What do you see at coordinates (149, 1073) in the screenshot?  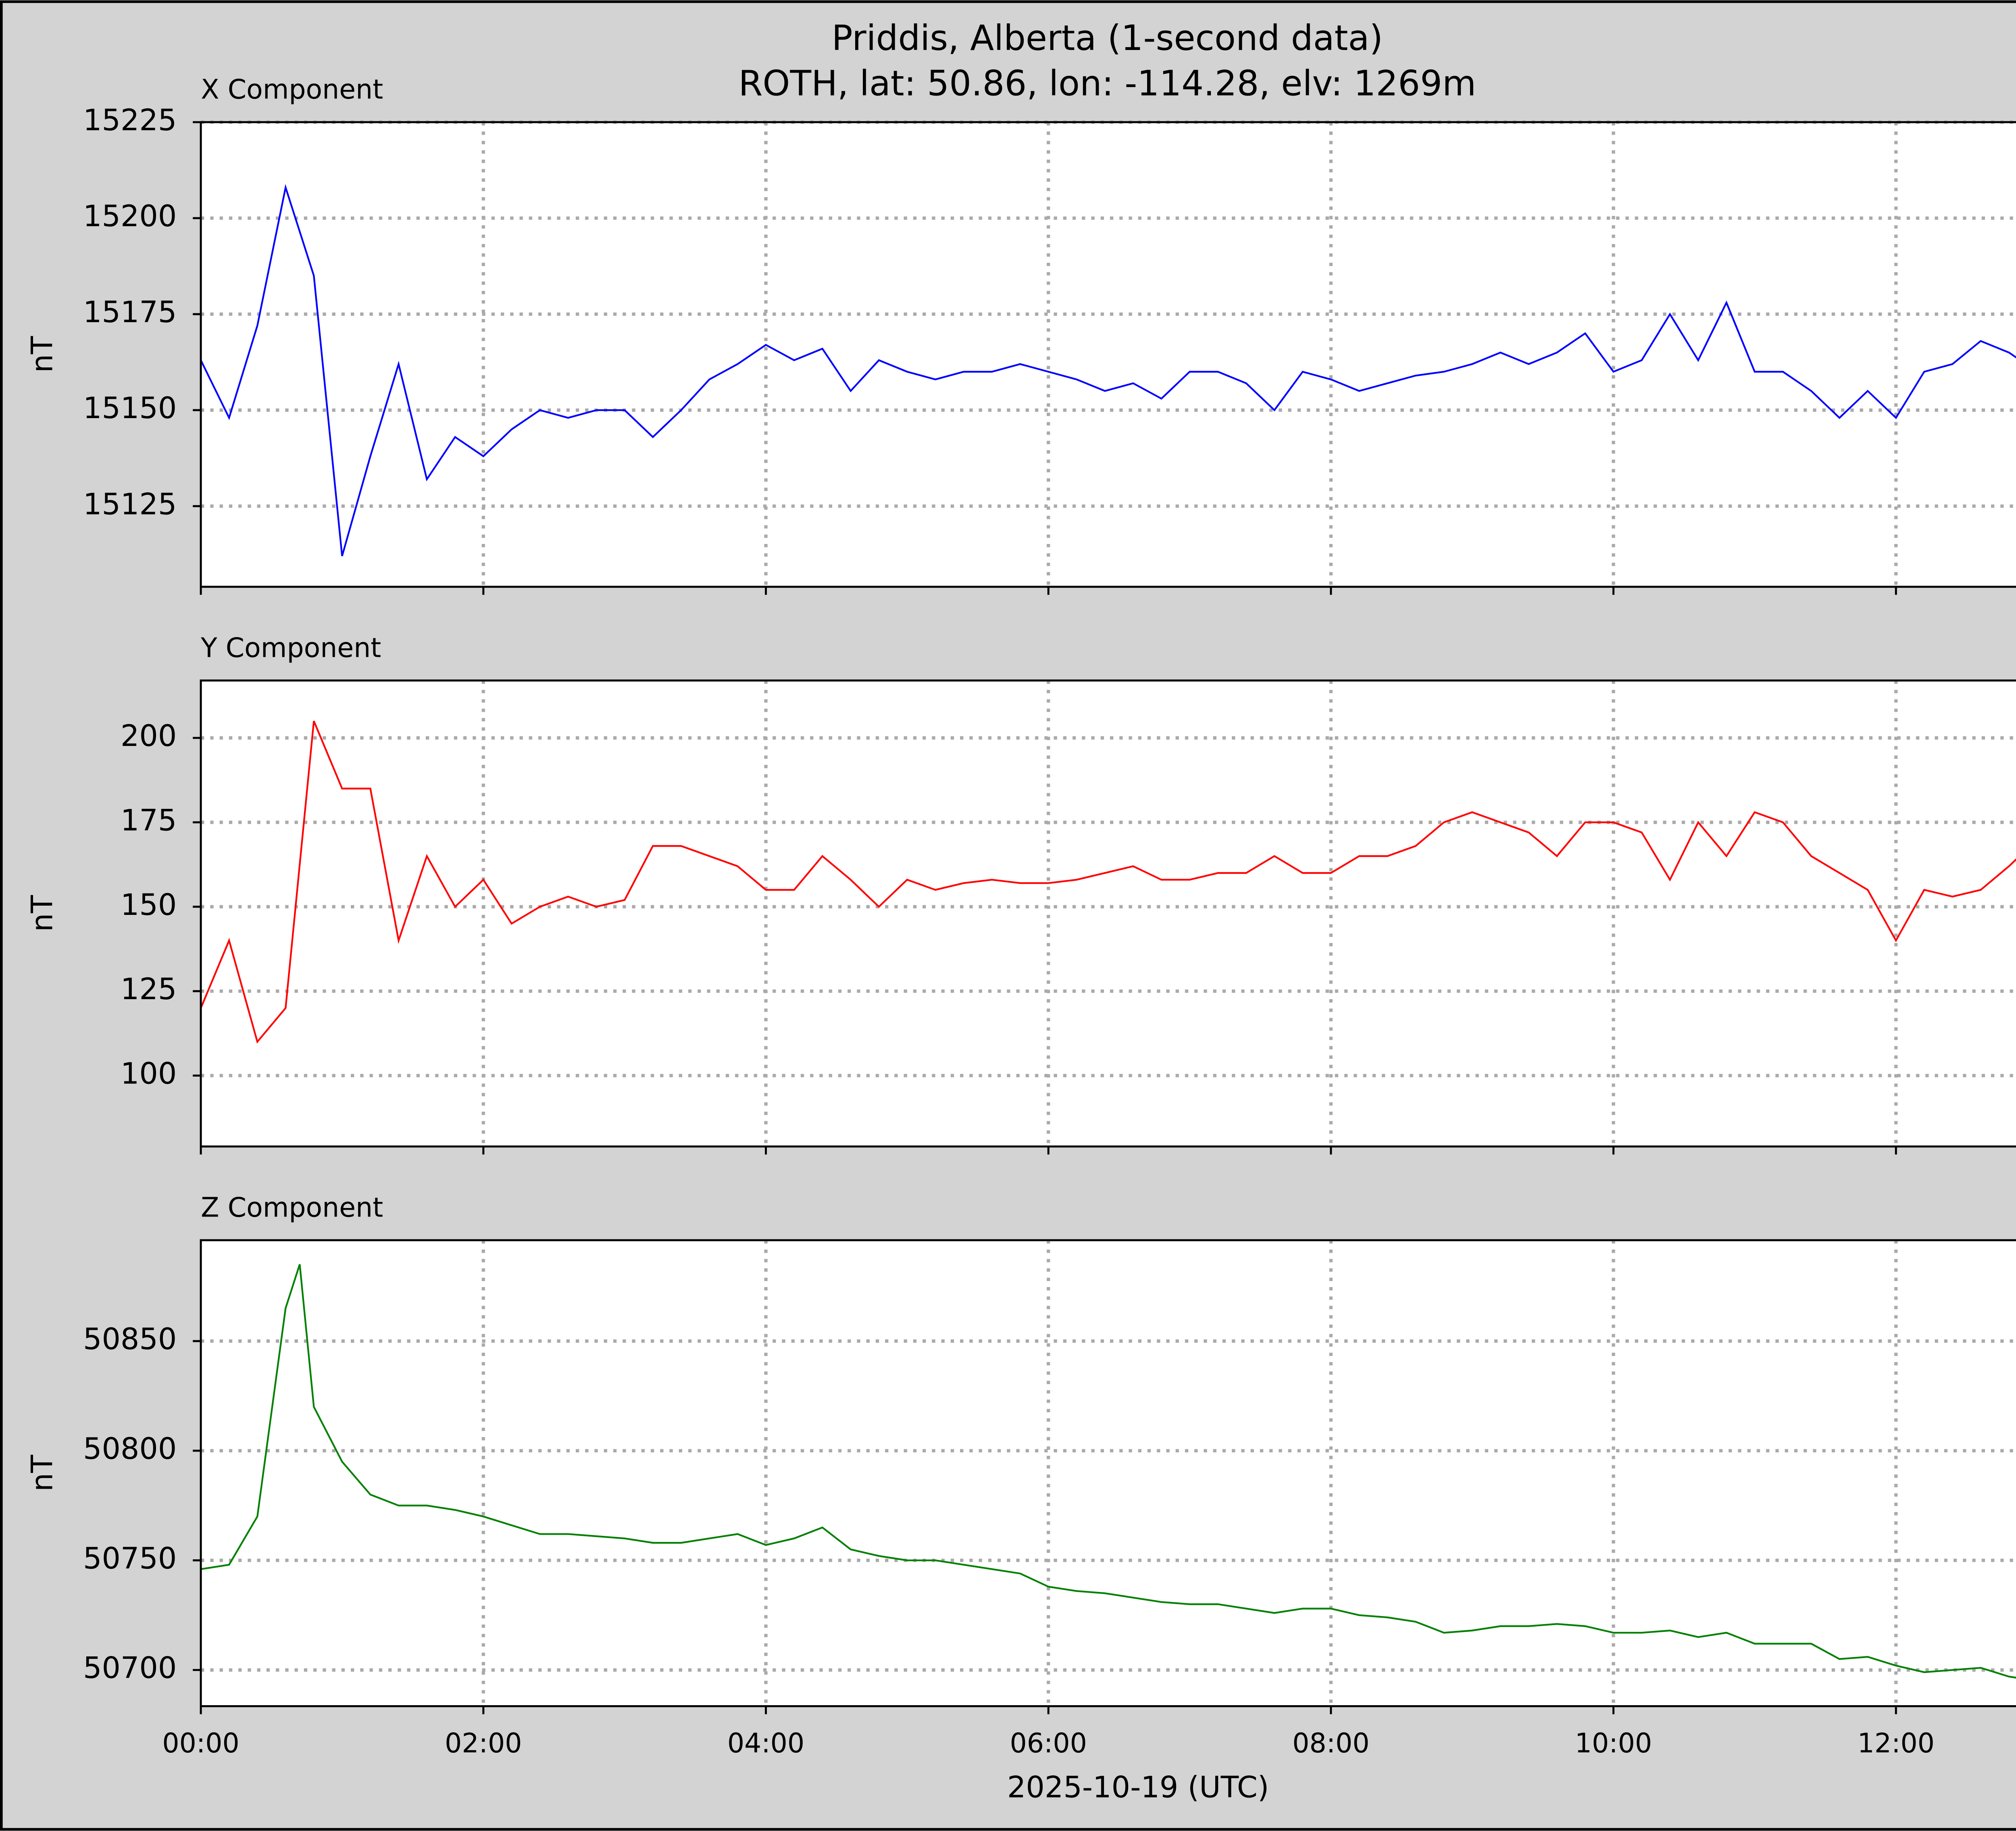 I see `y-tick-label: 100` at bounding box center [149, 1073].